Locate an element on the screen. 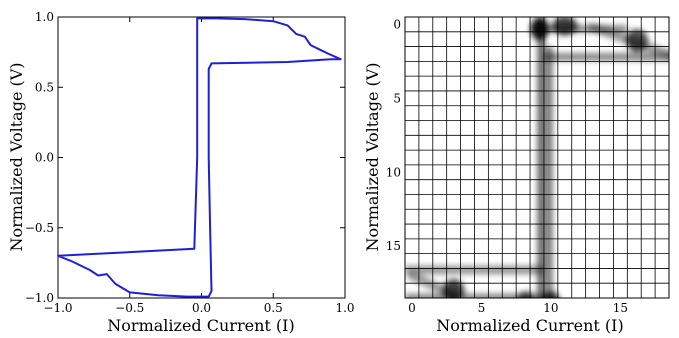 The width and height of the screenshot is (679, 338). right-y-tick-label: 10 is located at coordinates (393, 172).